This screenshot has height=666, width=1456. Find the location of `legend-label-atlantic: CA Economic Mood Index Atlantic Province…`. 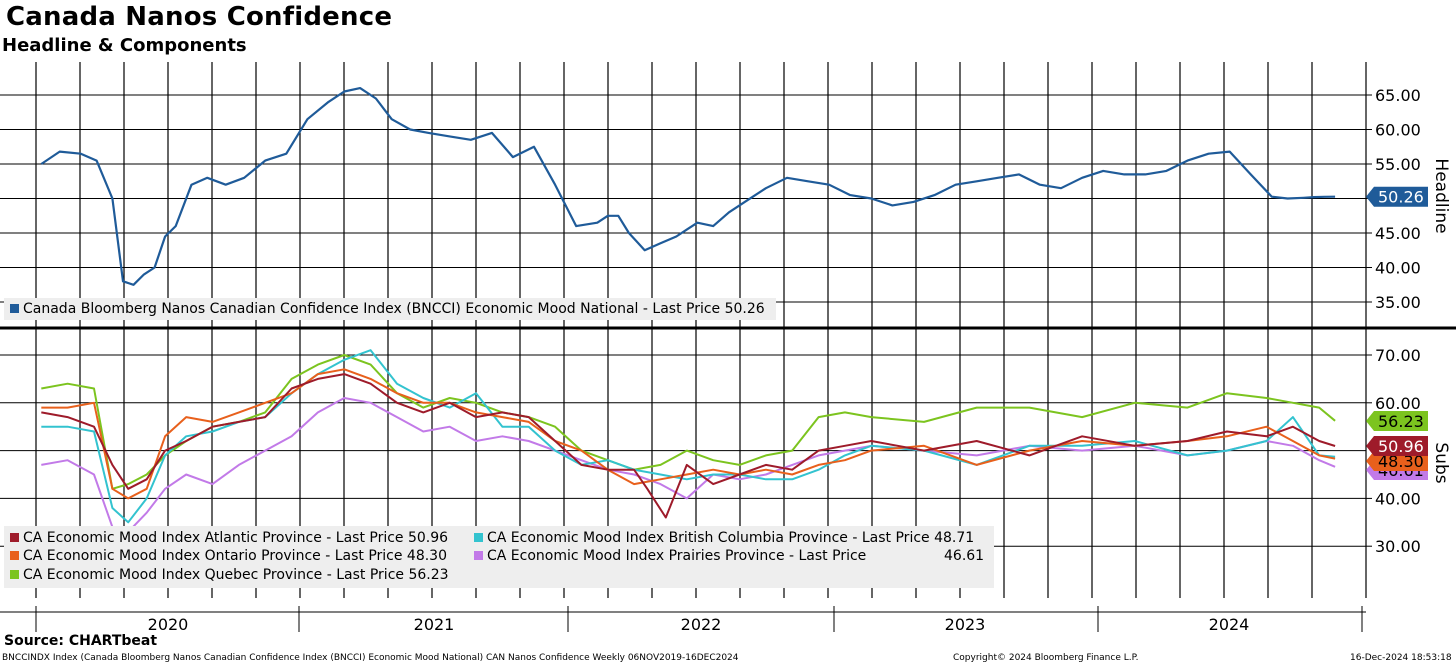

legend-label-atlantic: CA Economic Mood Index Atlantic Province… is located at coordinates (236, 538).